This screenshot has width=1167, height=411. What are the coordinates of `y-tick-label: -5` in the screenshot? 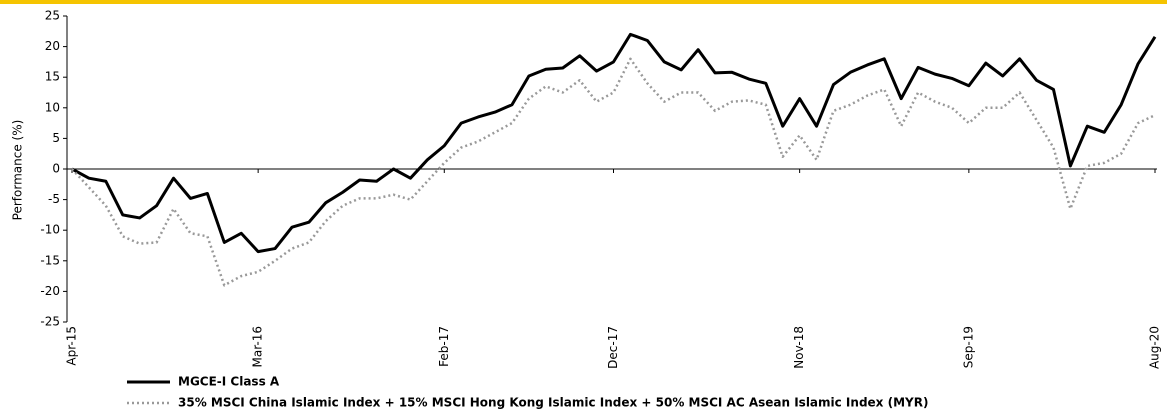 It's located at (54, 199).